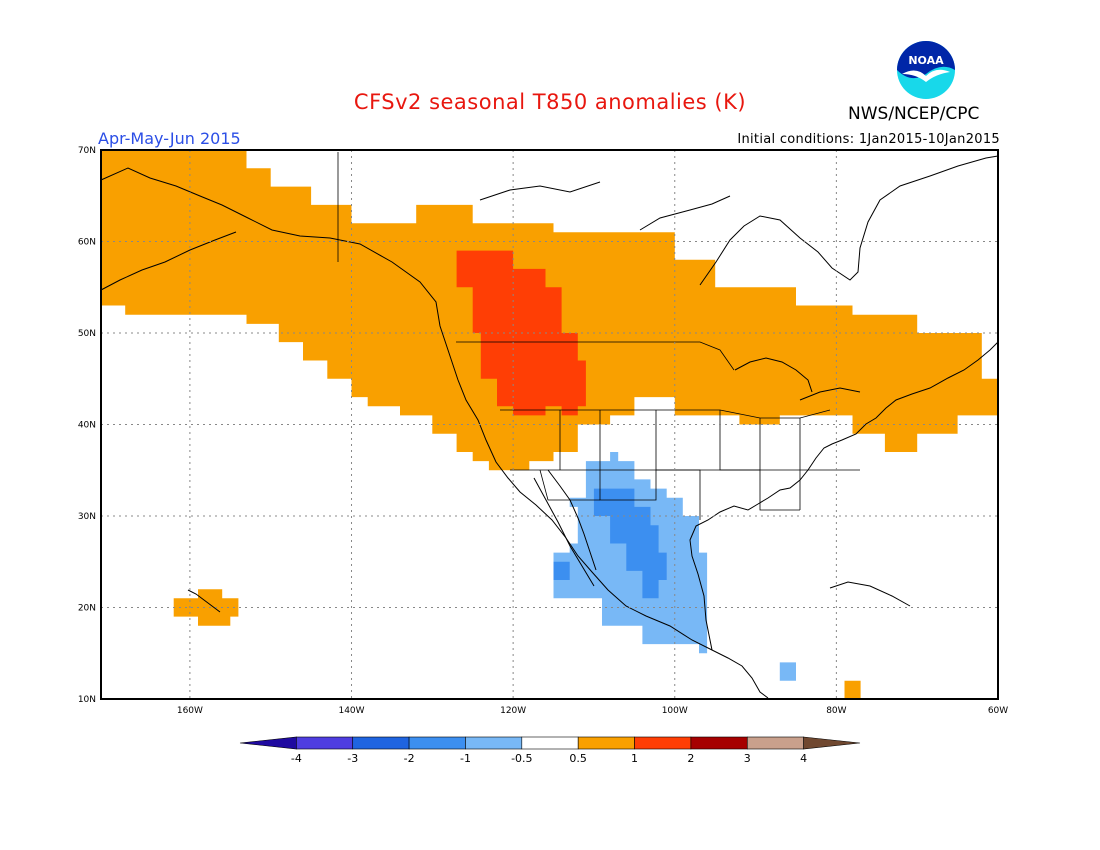  I want to click on logo-text: NOAA, so click(926, 60).